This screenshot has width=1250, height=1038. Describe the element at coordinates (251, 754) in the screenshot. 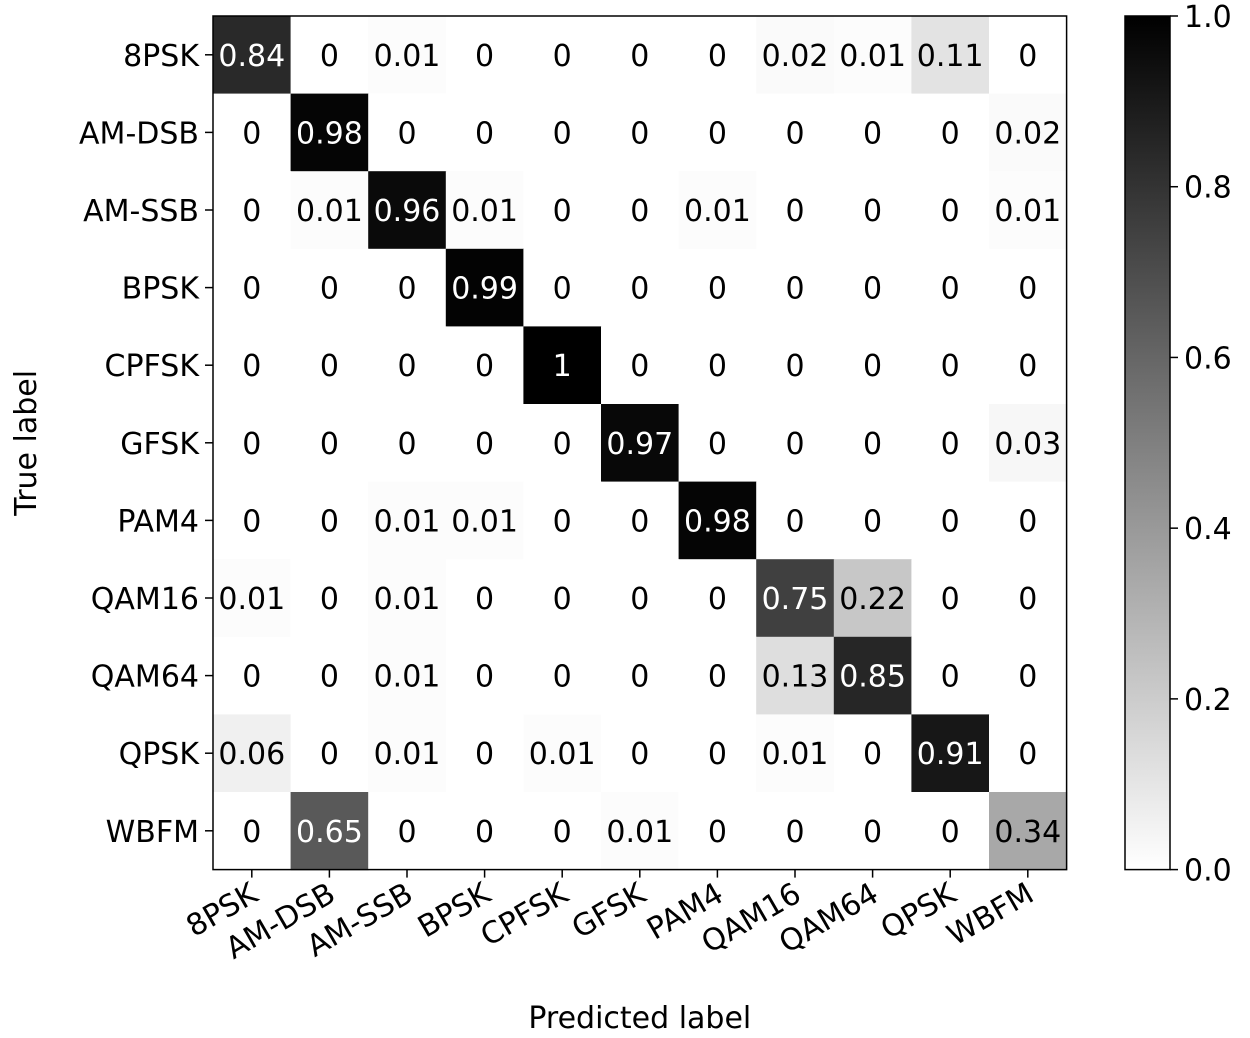

I see `cell-value-label: 0.06` at that location.